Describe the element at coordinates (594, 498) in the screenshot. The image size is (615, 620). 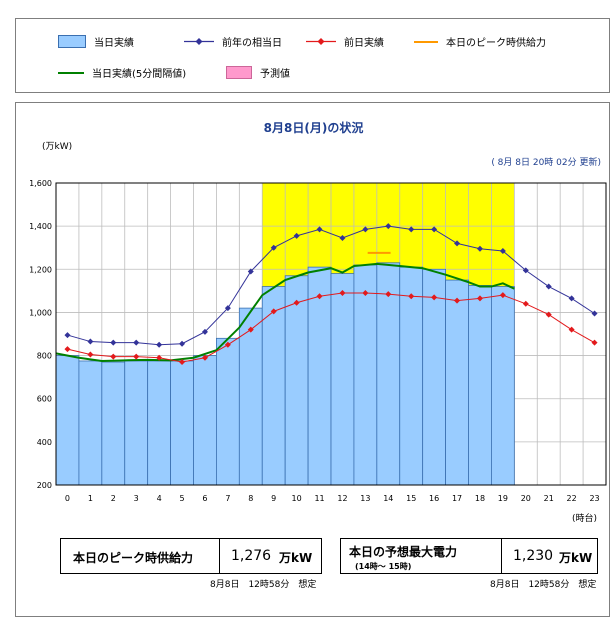
I see `x-tick-label: 23` at that location.